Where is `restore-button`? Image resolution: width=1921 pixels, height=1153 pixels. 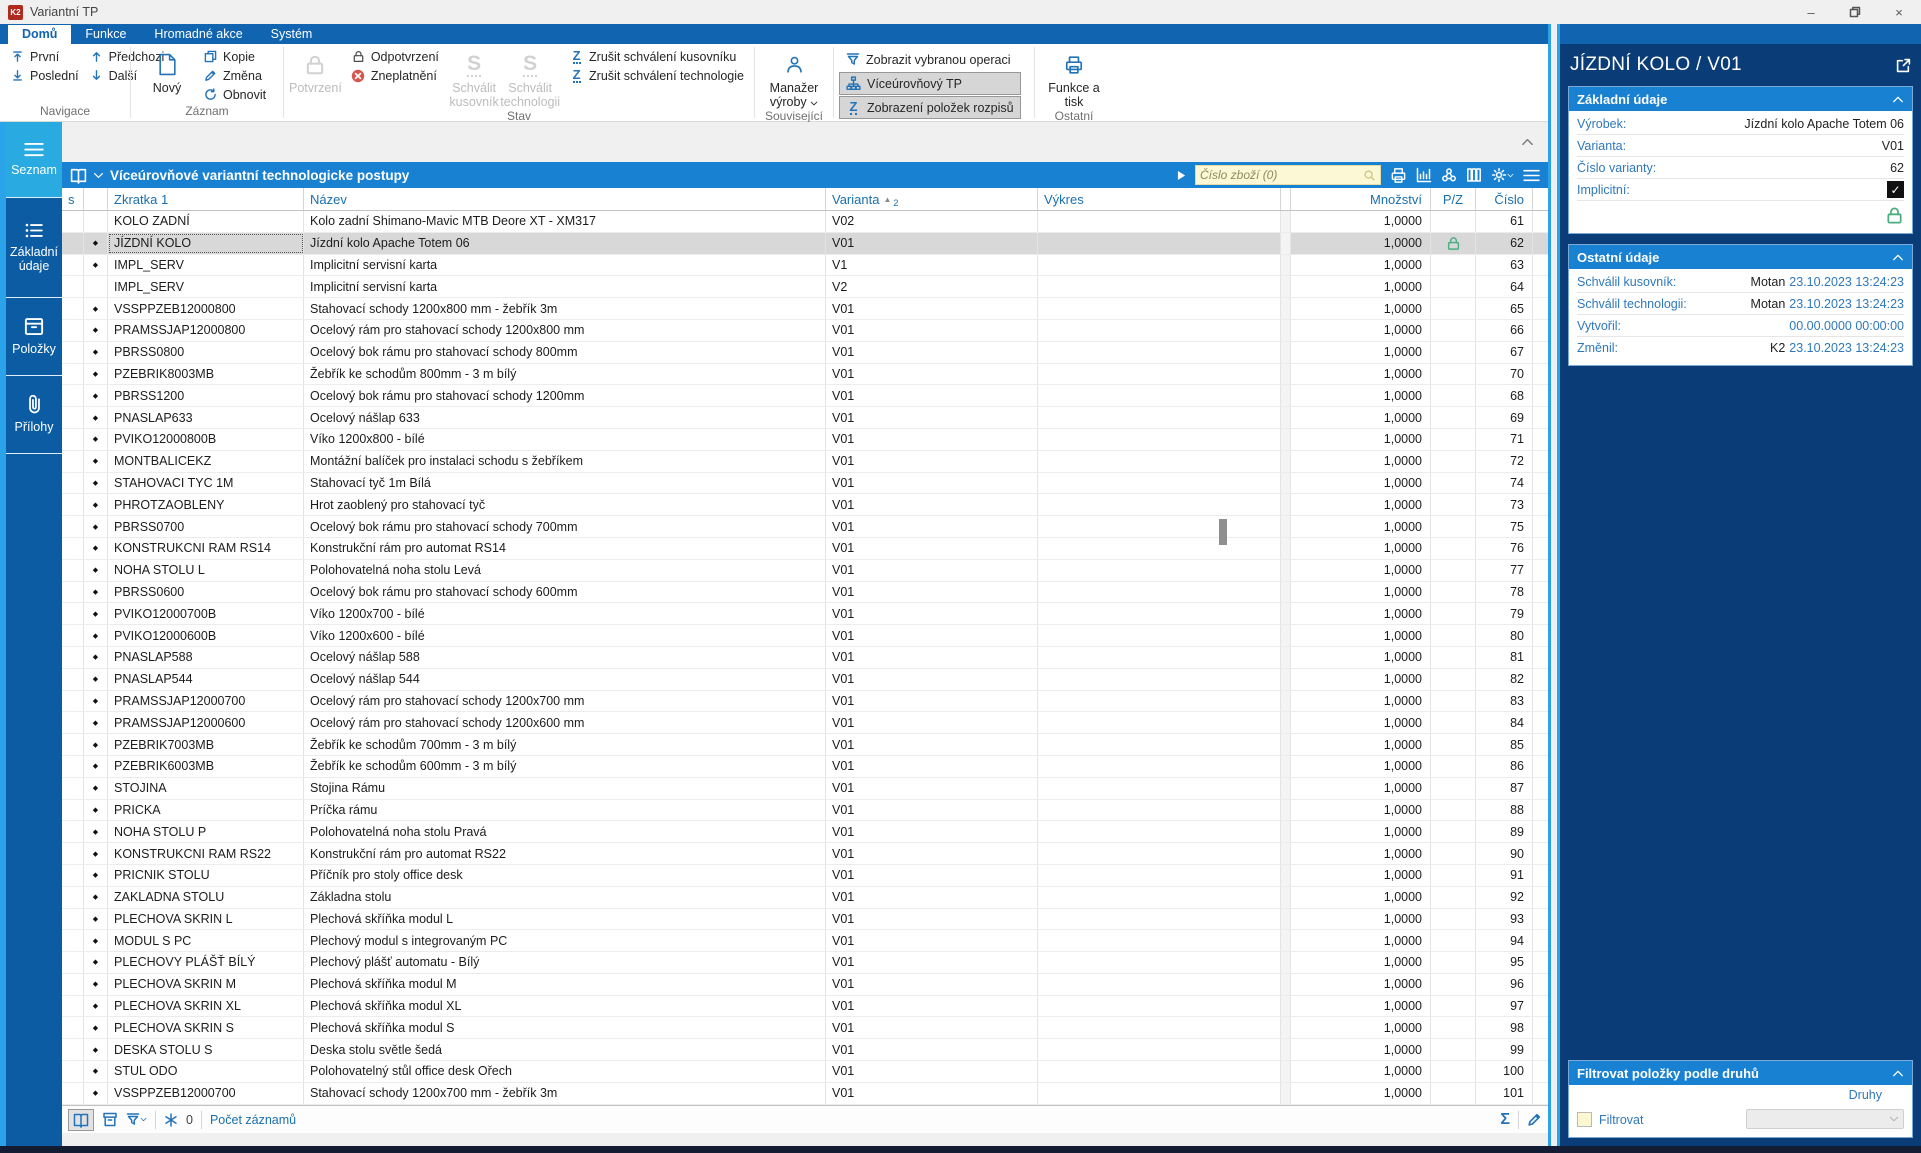 restore-button is located at coordinates (1855, 12).